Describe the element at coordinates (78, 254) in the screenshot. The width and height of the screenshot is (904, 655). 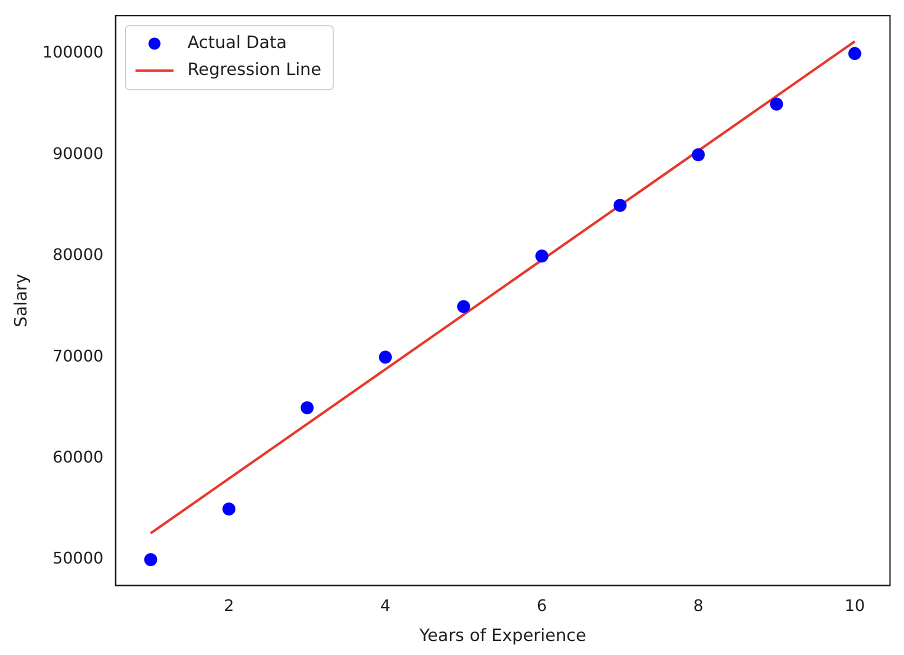
I see `y-tick-label: 80000` at that location.